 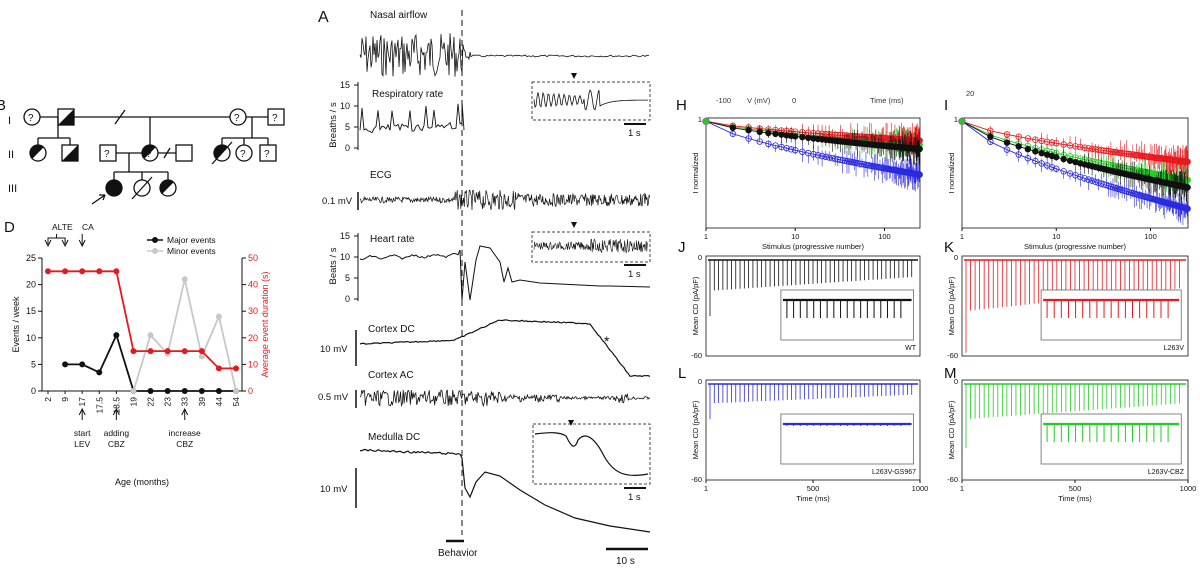 What do you see at coordinates (82, 444) in the screenshot?
I see `annotation-label: LEV` at bounding box center [82, 444].